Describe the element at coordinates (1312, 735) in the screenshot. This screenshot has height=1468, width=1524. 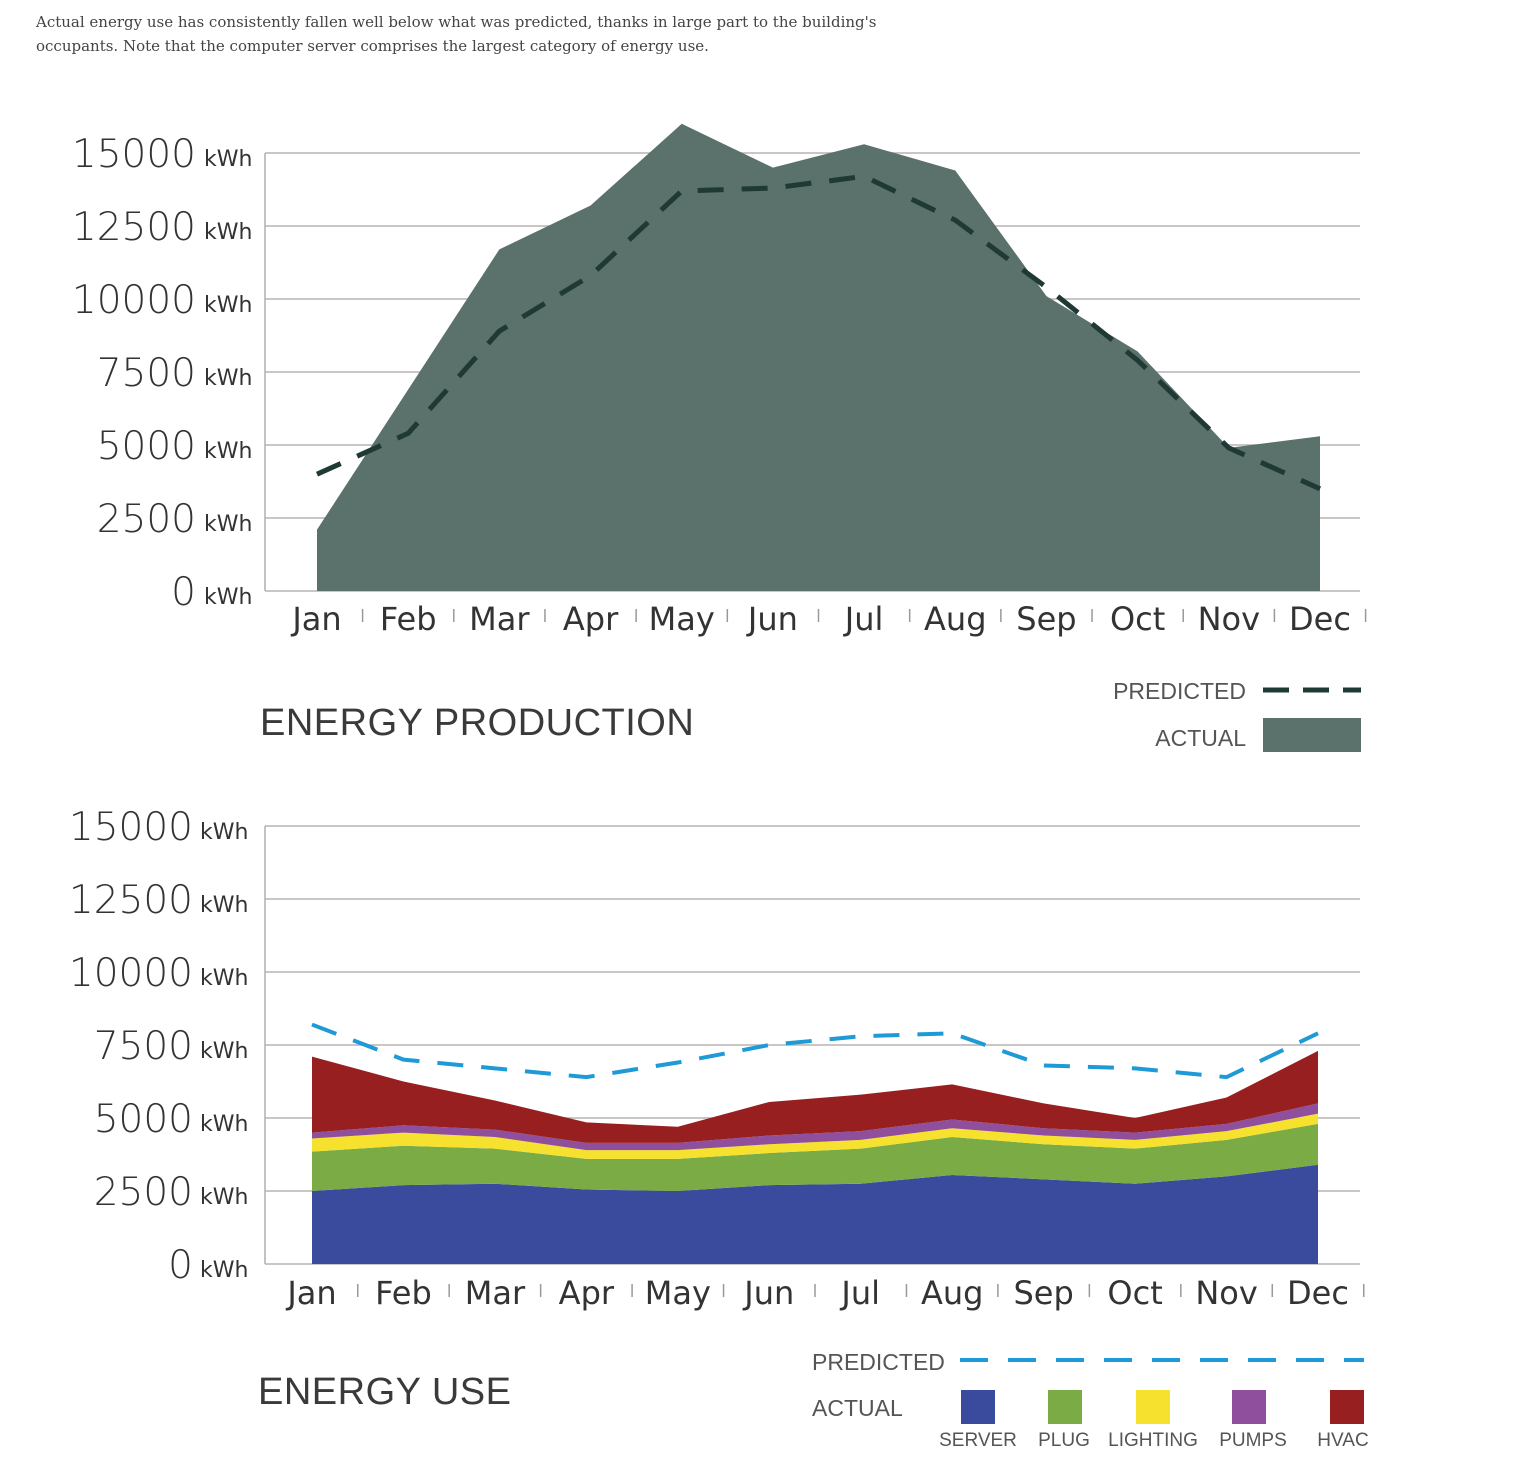
I see `legend-actual-swatch` at that location.